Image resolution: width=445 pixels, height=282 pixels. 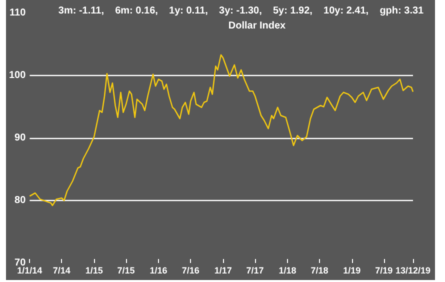 What do you see at coordinates (241, 11) in the screenshot?
I see `chart-subtitle: 3m: -1.11, 6m: 0.16, 1y: 0.11, 3y: -1.30, 5y: 1.92, 10y: 2.41, gph: 3.31` at bounding box center [241, 11].